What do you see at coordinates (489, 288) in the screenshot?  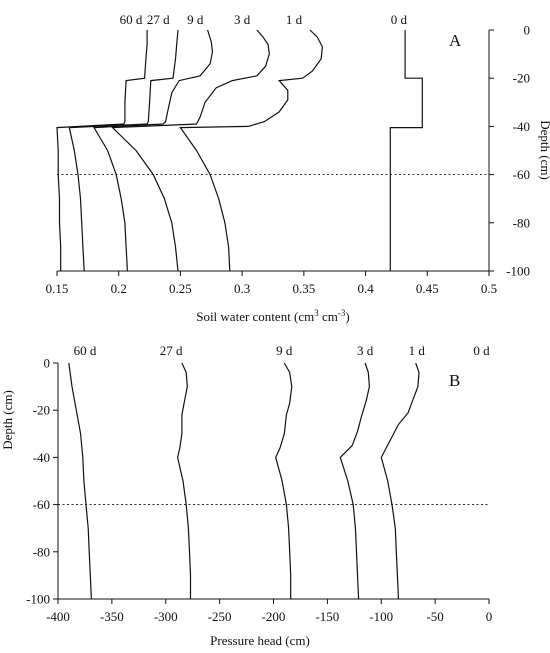 I see `x-tick-label: 0.5` at bounding box center [489, 288].